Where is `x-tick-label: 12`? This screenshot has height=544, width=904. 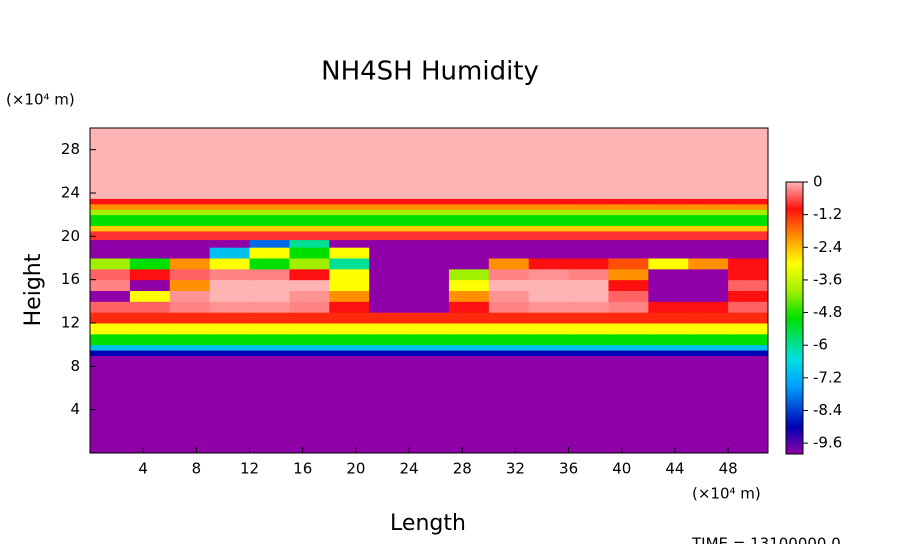 x-tick-label: 12 is located at coordinates (249, 469).